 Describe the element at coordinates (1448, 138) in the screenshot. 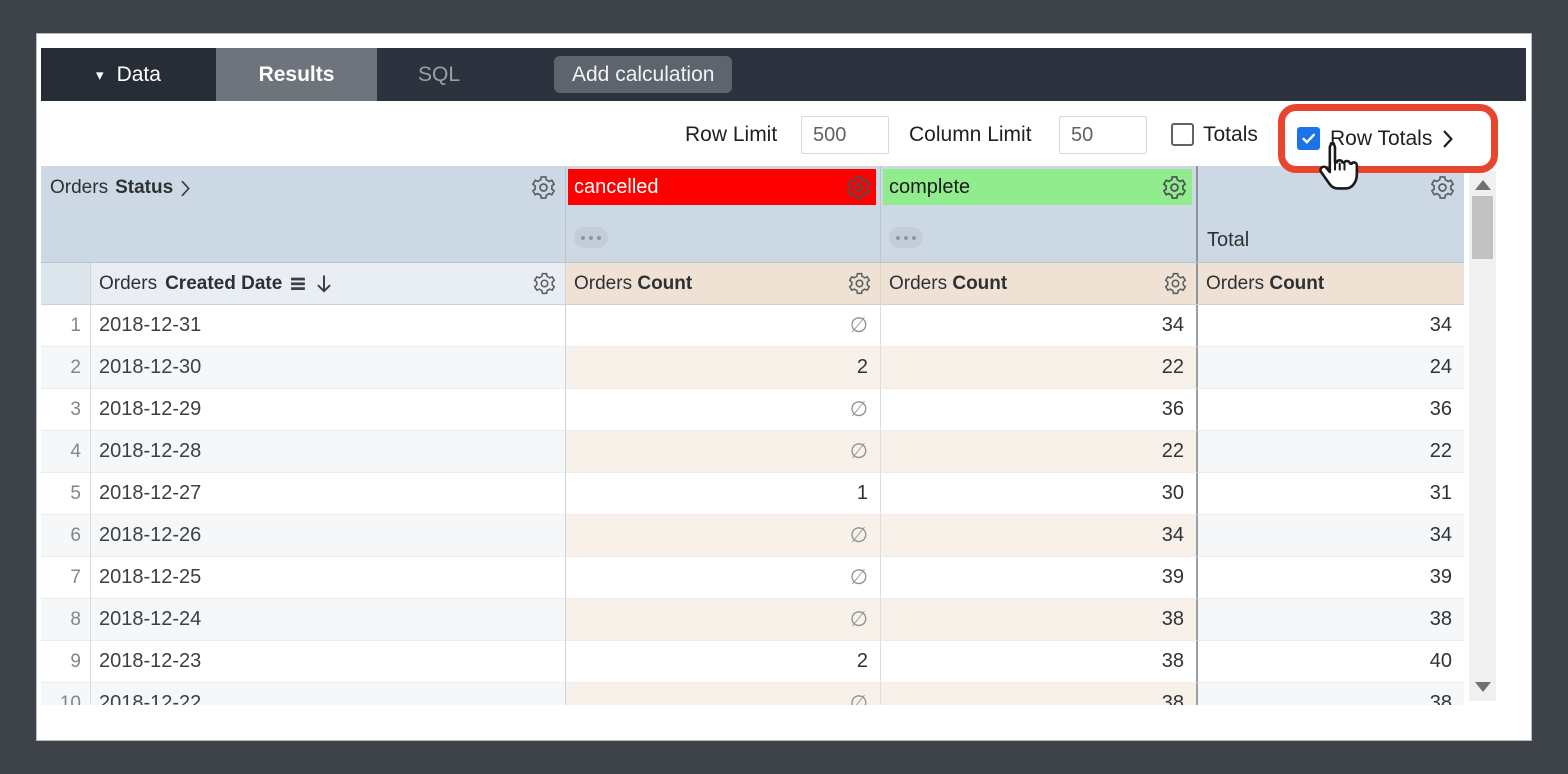

I see `chevron-right-icon` at that location.